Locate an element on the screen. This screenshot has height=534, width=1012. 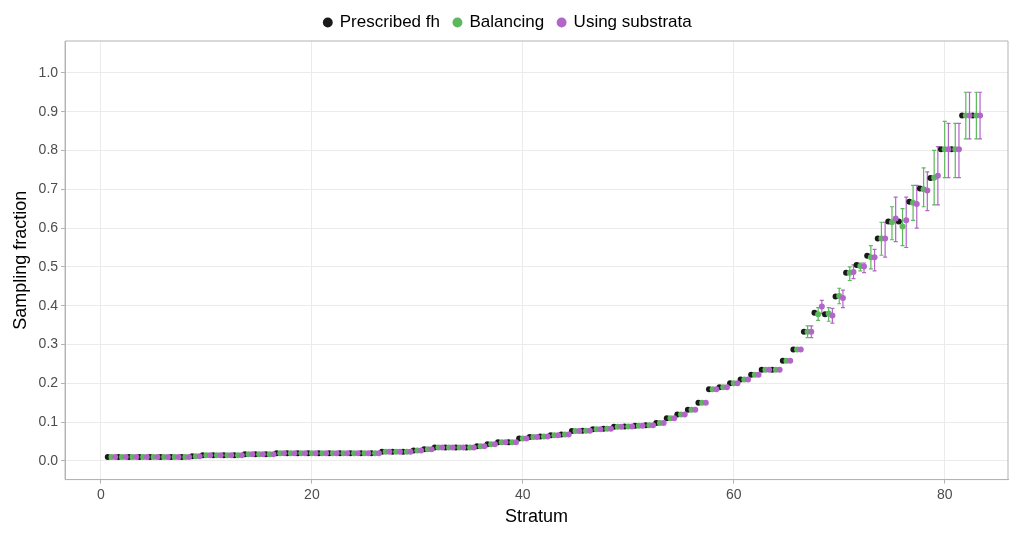
legend-label: Prescribed fh is located at coordinates (389, 22).